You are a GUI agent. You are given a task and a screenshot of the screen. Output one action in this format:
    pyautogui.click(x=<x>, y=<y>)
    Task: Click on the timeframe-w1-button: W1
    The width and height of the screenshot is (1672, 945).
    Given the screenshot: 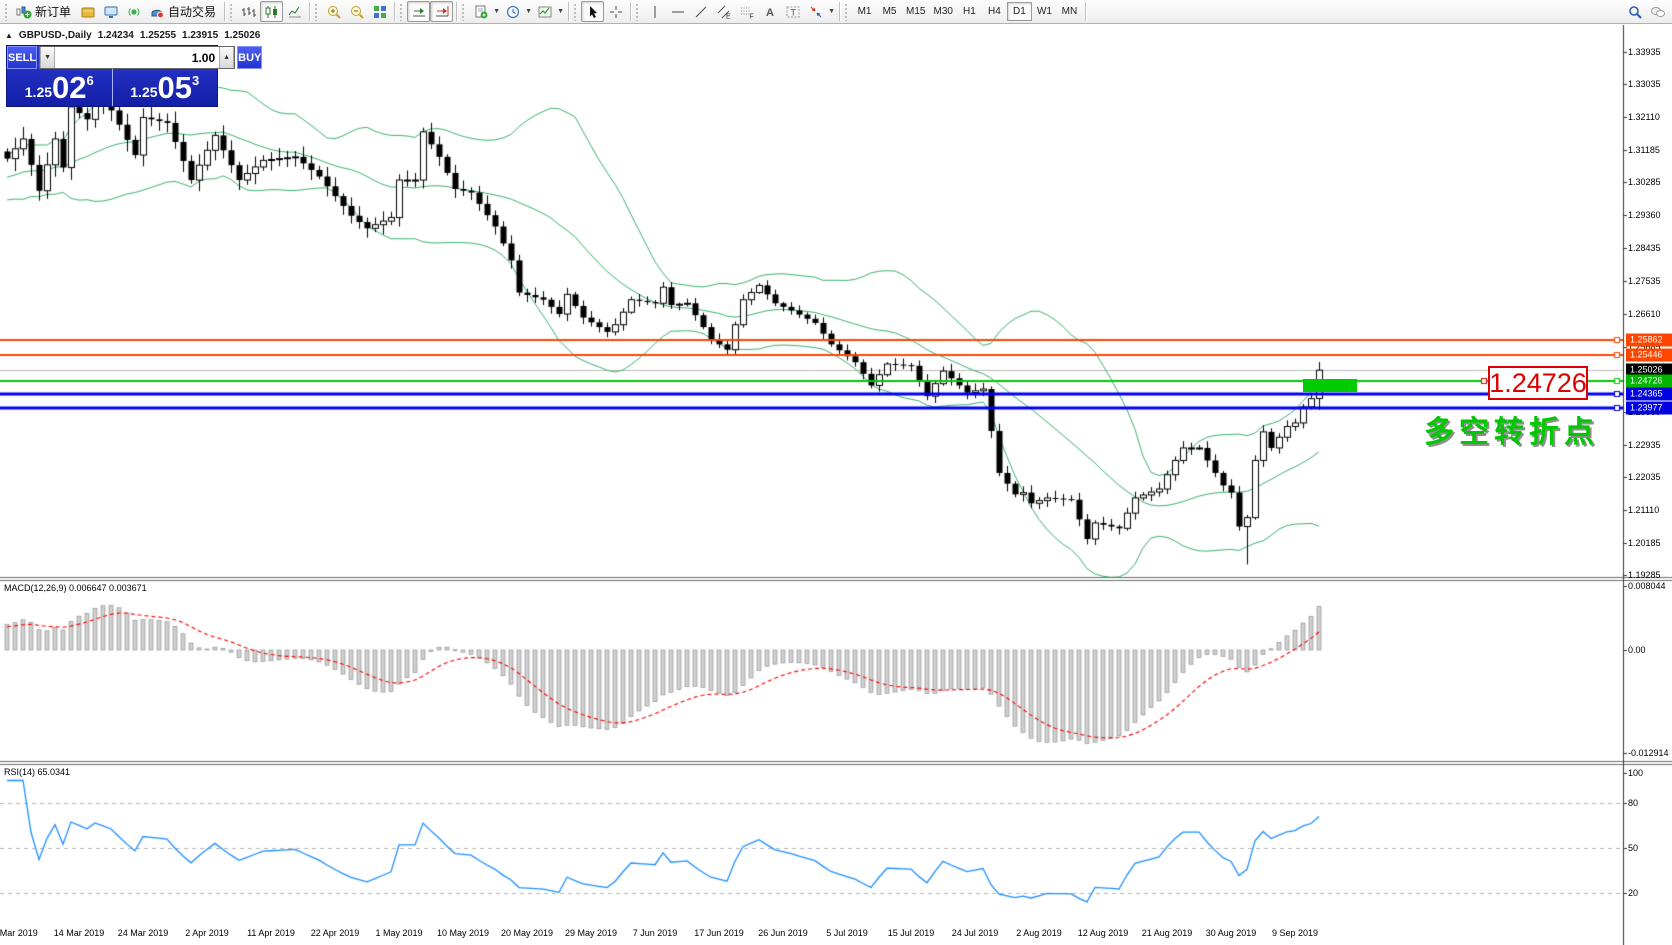 What is the action you would take?
    pyautogui.click(x=1044, y=11)
    